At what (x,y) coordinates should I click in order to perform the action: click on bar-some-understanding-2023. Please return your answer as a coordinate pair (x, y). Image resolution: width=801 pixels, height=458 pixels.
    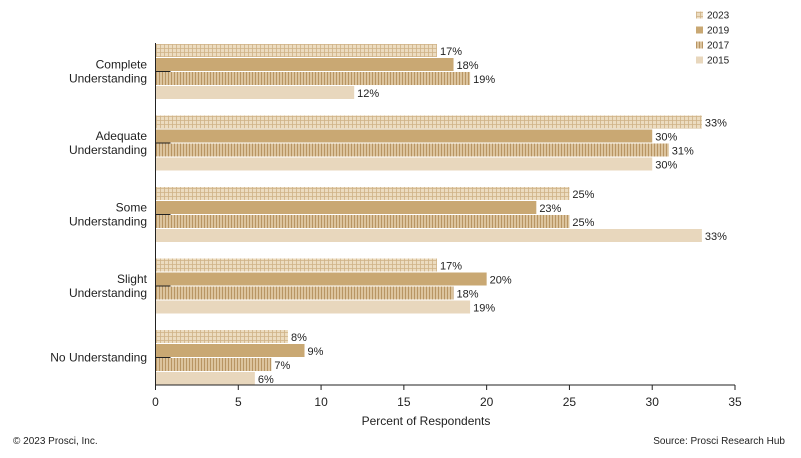
    Looking at the image, I should click on (362, 193).